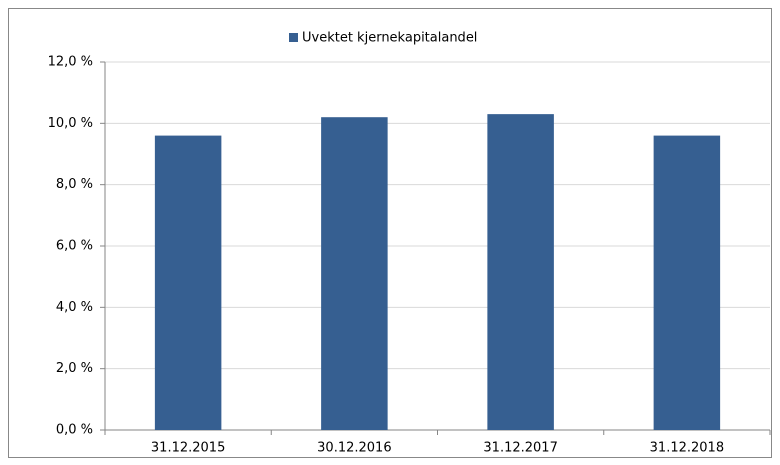  Describe the element at coordinates (74, 246) in the screenshot. I see `y-tick-label: 6,0 %` at that location.